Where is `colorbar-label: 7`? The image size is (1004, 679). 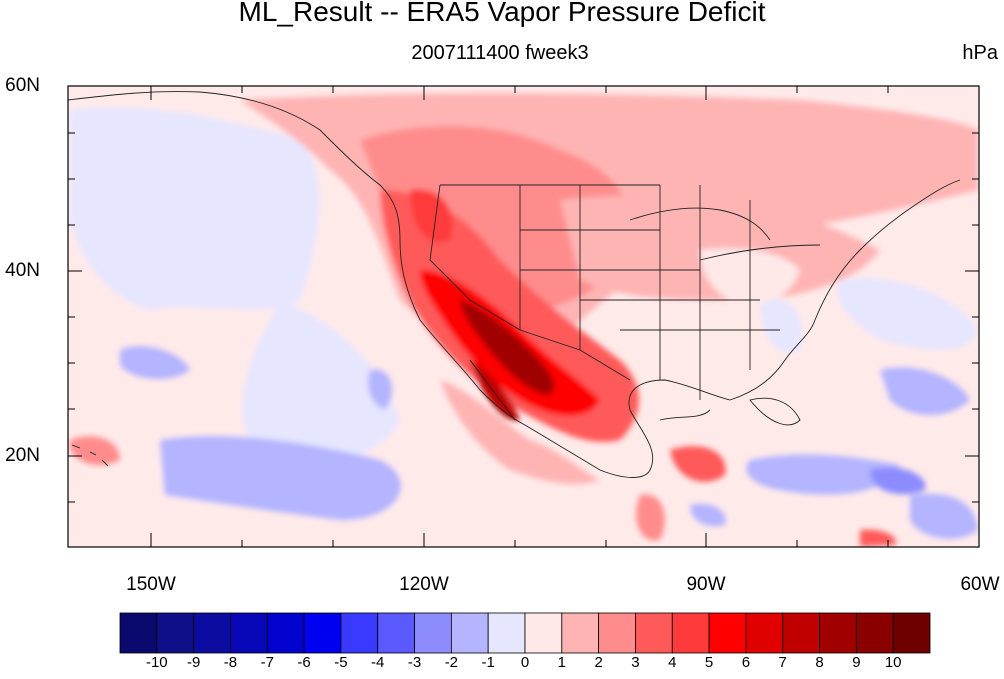 colorbar-label: 7 is located at coordinates (782, 662).